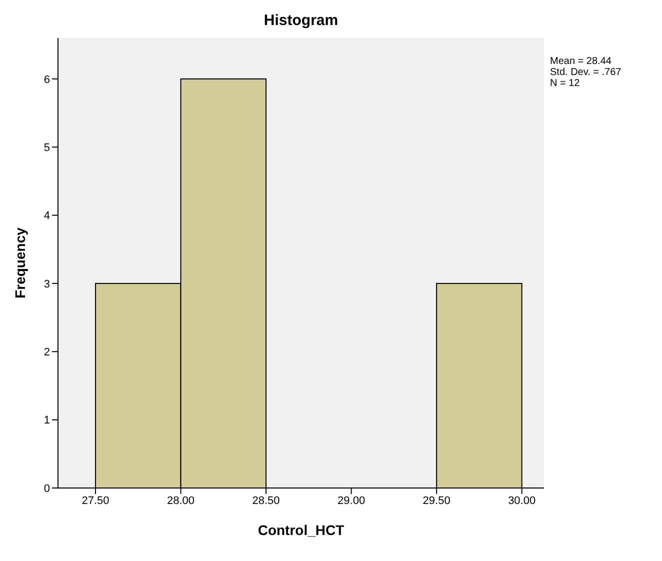  What do you see at coordinates (47, 284) in the screenshot?
I see `y-tick-label: 3` at bounding box center [47, 284].